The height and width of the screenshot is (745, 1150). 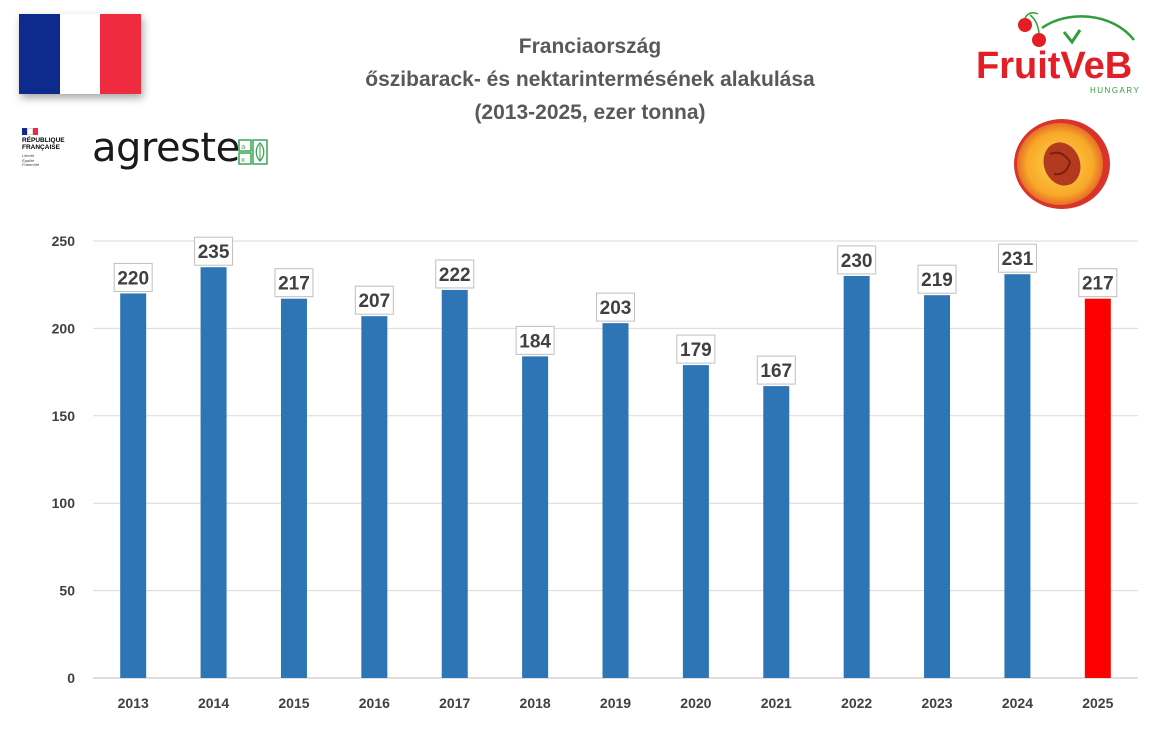 What do you see at coordinates (43, 144) in the screenshot?
I see `rf-text: RÉPUBLIQUE FRANÇAISE` at bounding box center [43, 144].